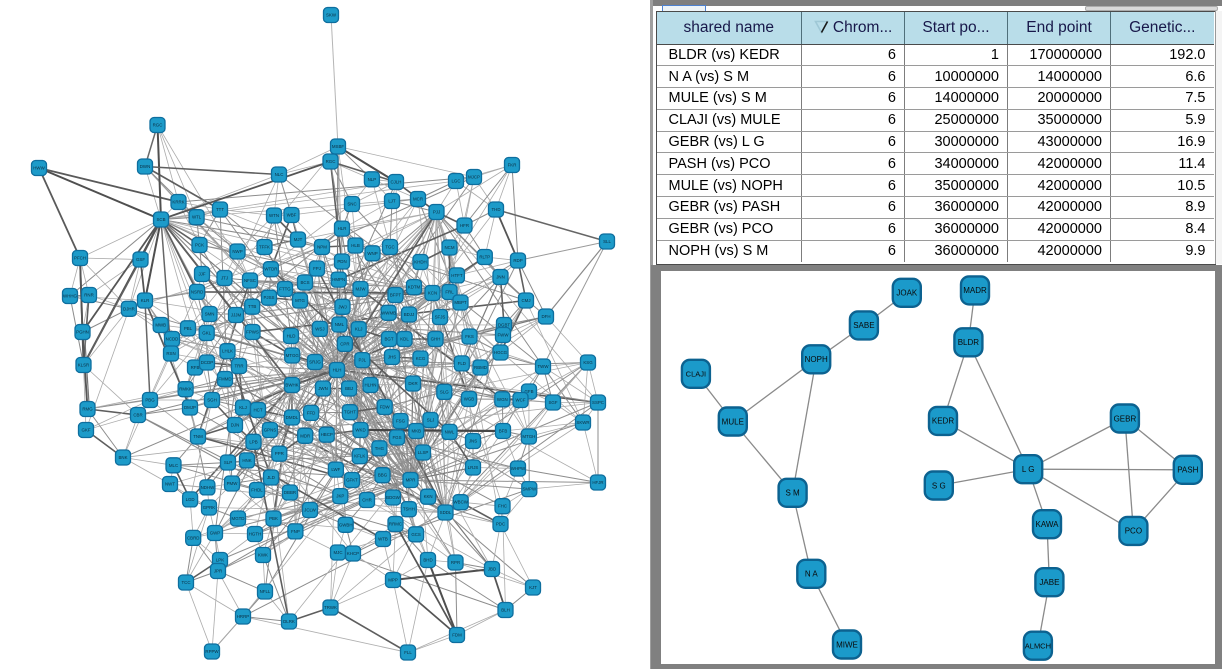  What do you see at coordinates (450, 247) in the screenshot?
I see `svg-text: NCM` at bounding box center [450, 247].